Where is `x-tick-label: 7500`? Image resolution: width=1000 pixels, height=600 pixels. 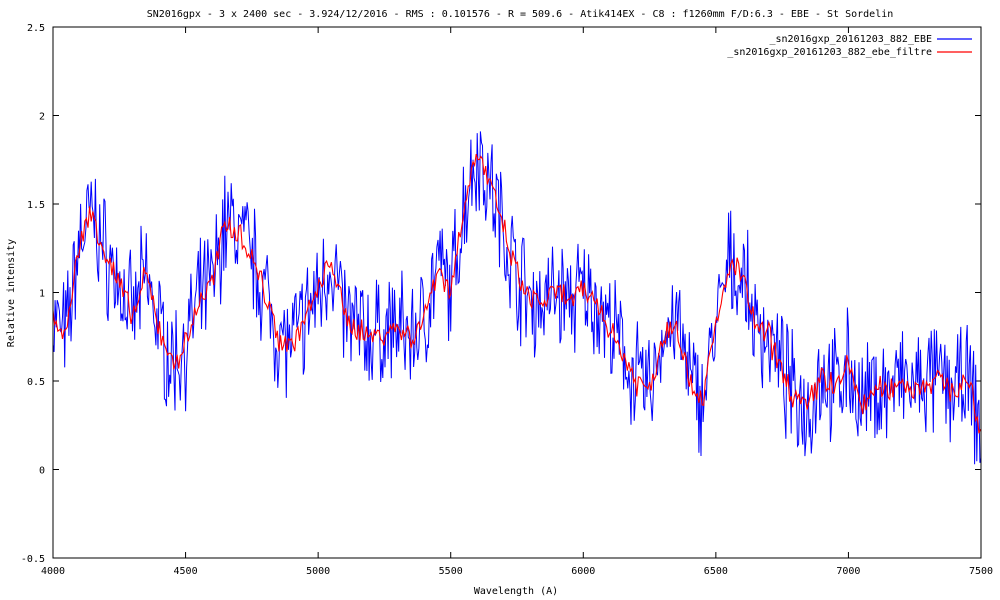 x-tick-label: 7500 is located at coordinates (981, 571).